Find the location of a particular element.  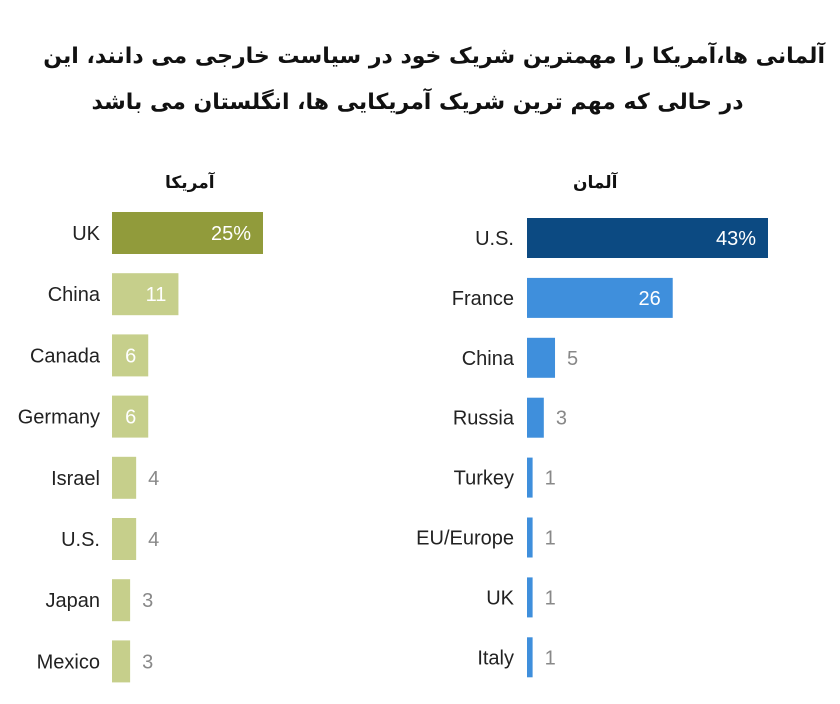

panel-title: آلمان is located at coordinates (596, 181).